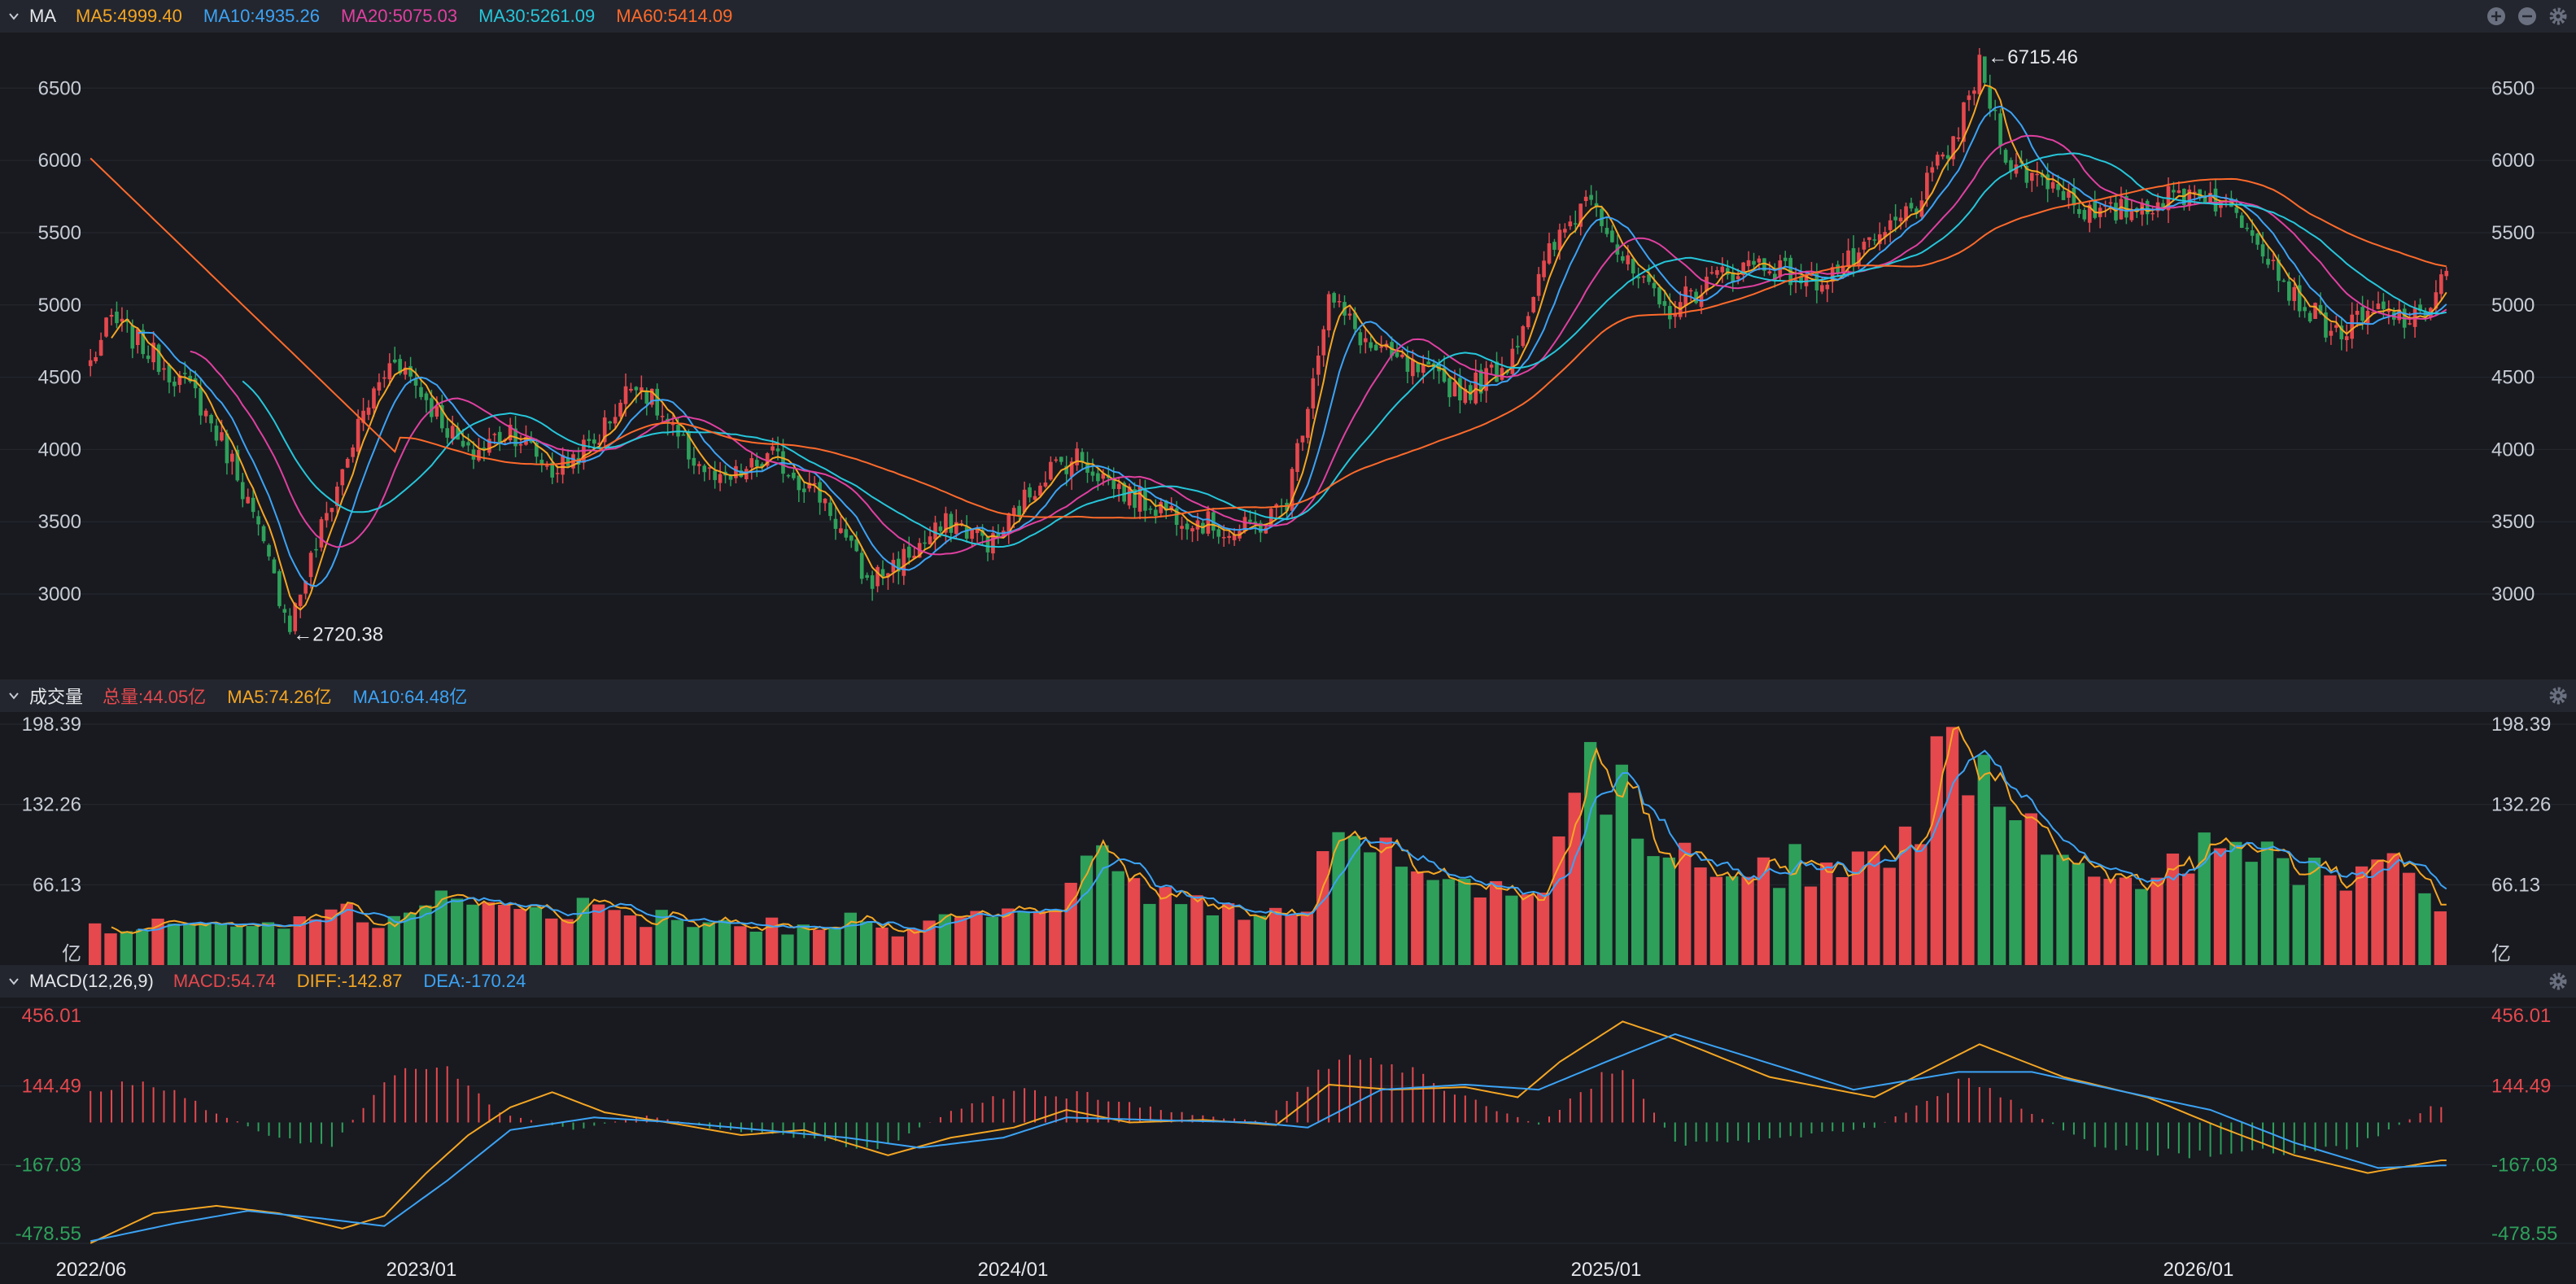 The width and height of the screenshot is (2576, 1284). I want to click on price-tick-label-right: 3000, so click(2513, 594).